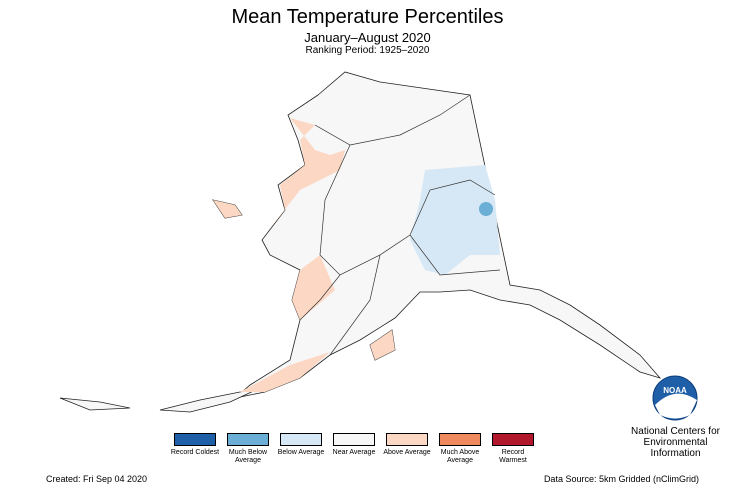 This screenshot has width=735, height=488. I want to click on legend-item: Record Warmest, so click(513, 449).